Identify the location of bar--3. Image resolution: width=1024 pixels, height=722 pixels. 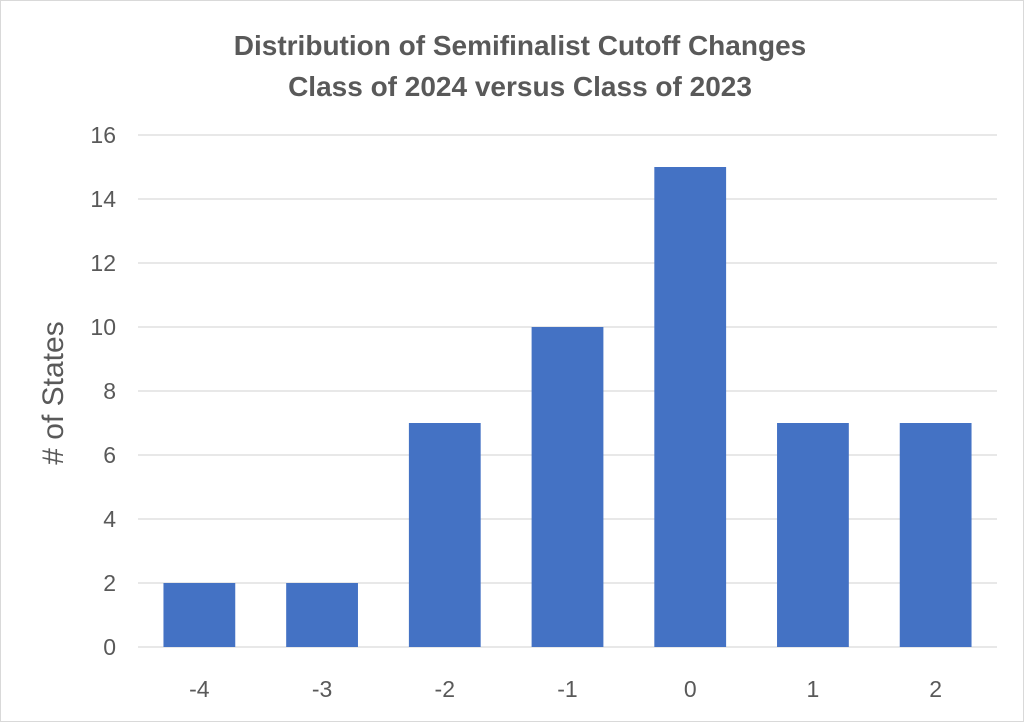
(322, 615).